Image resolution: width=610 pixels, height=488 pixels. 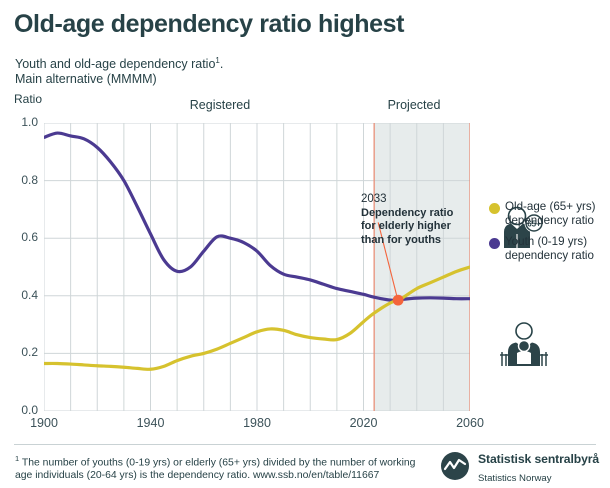 I want to click on projected-band, so click(x=422, y=267).